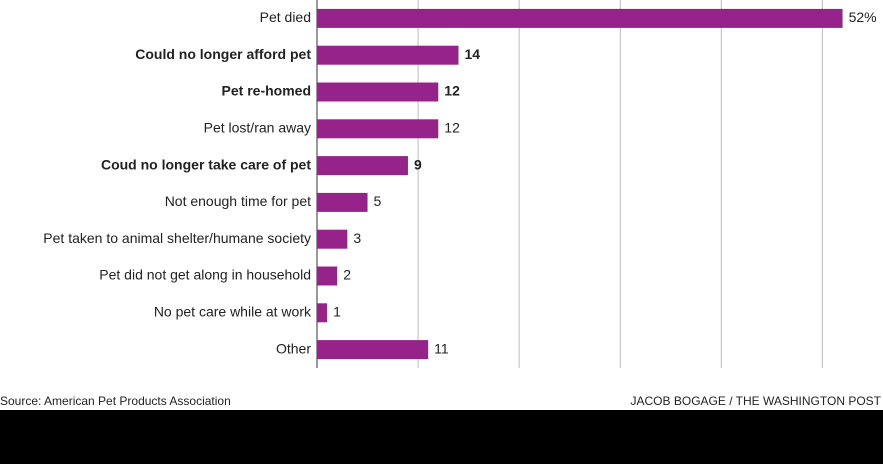 This screenshot has width=883, height=464. What do you see at coordinates (285, 17) in the screenshot?
I see `category-label: Pet died` at bounding box center [285, 17].